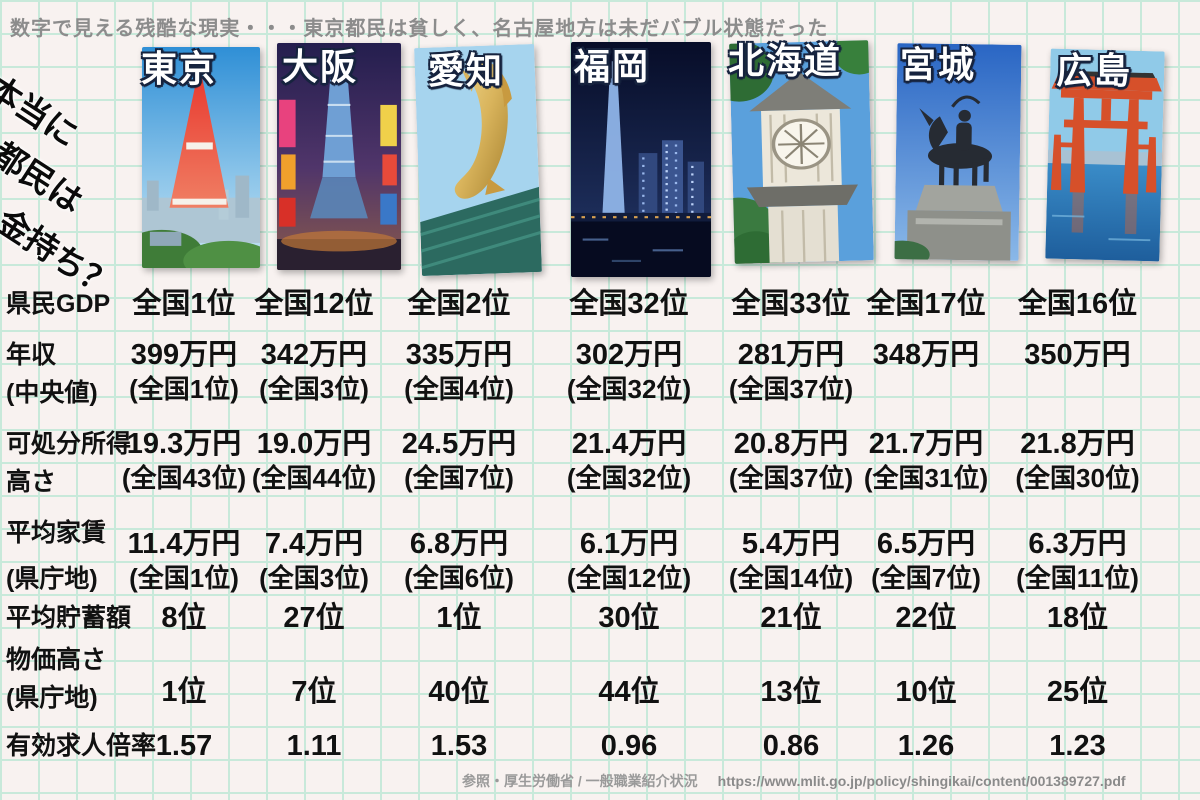  I want to click on table-row-price-level: 物価高さ (県庁地) 1位 7位 40位 44位 13位 10位 25位, so click(582, 683).